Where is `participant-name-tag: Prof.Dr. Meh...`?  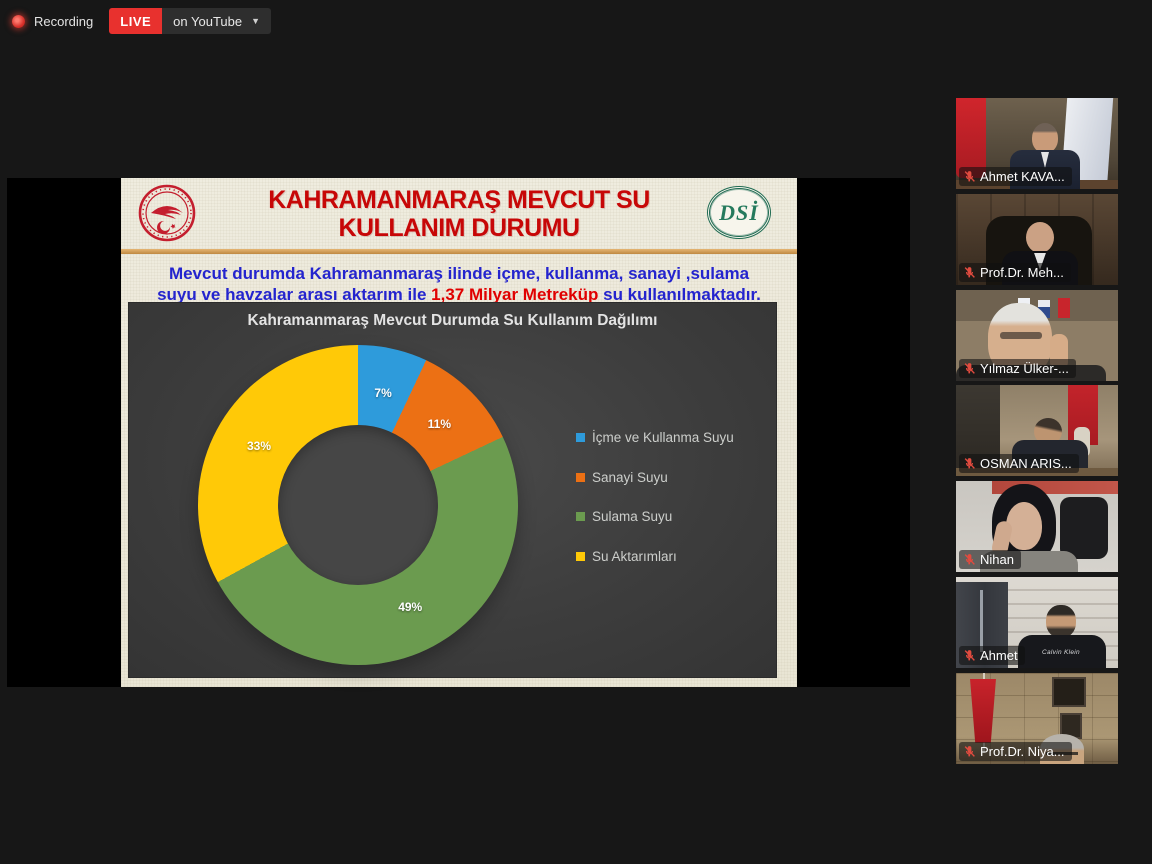 participant-name-tag: Prof.Dr. Meh... is located at coordinates (1015, 272).